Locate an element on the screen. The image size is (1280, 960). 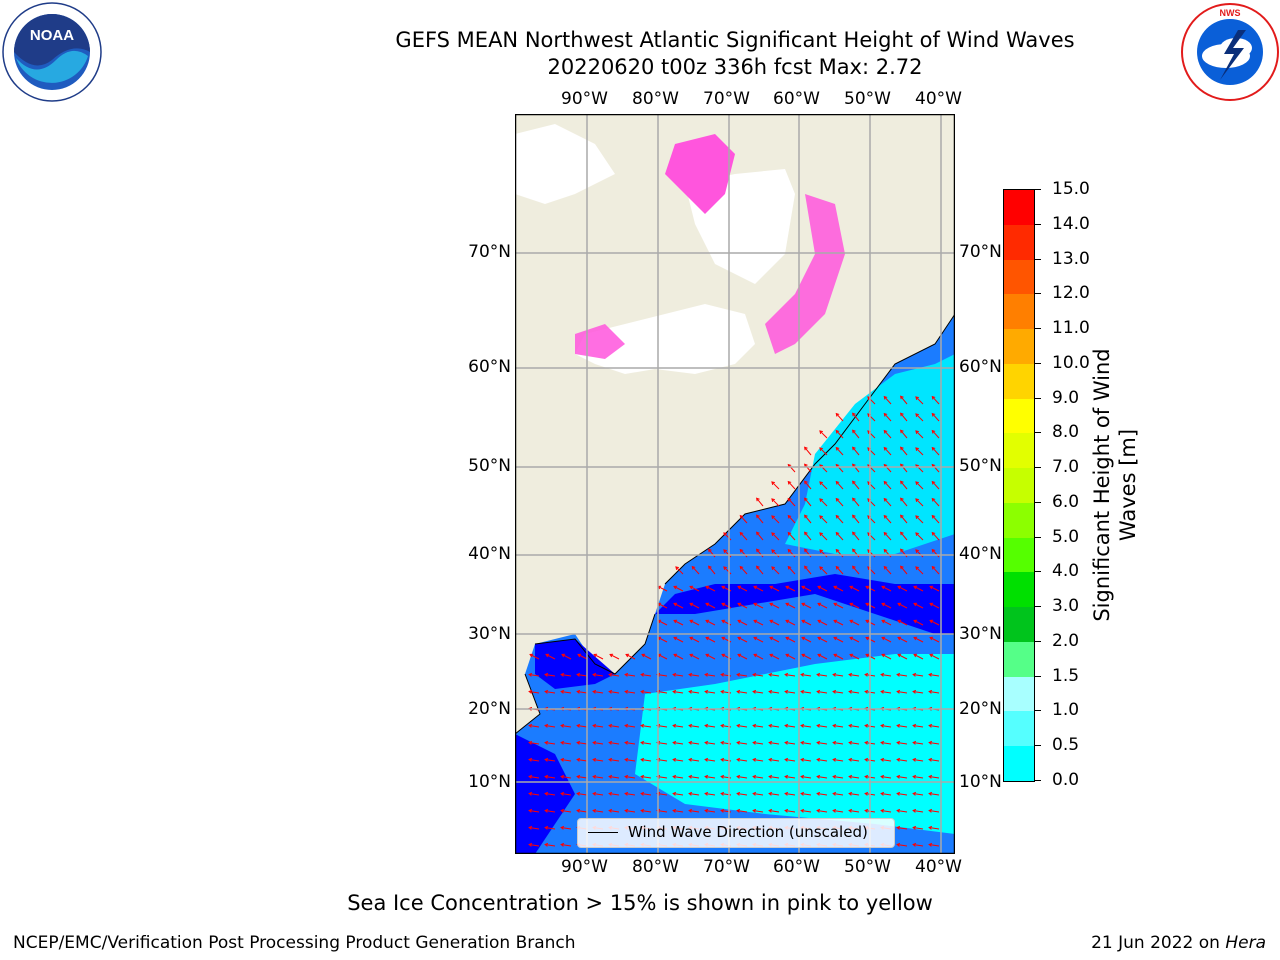
colorbar-tick-label: 7.0 is located at coordinates (1066, 467).